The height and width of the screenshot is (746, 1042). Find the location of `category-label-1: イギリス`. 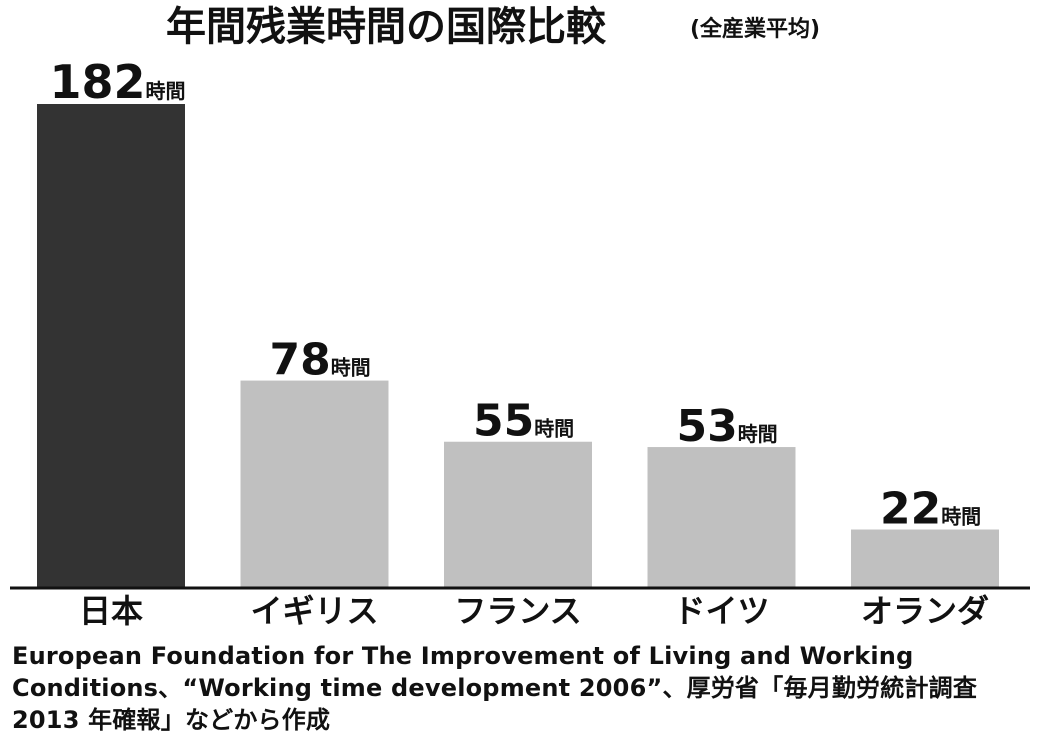

category-label-1: イギリス is located at coordinates (314, 611).